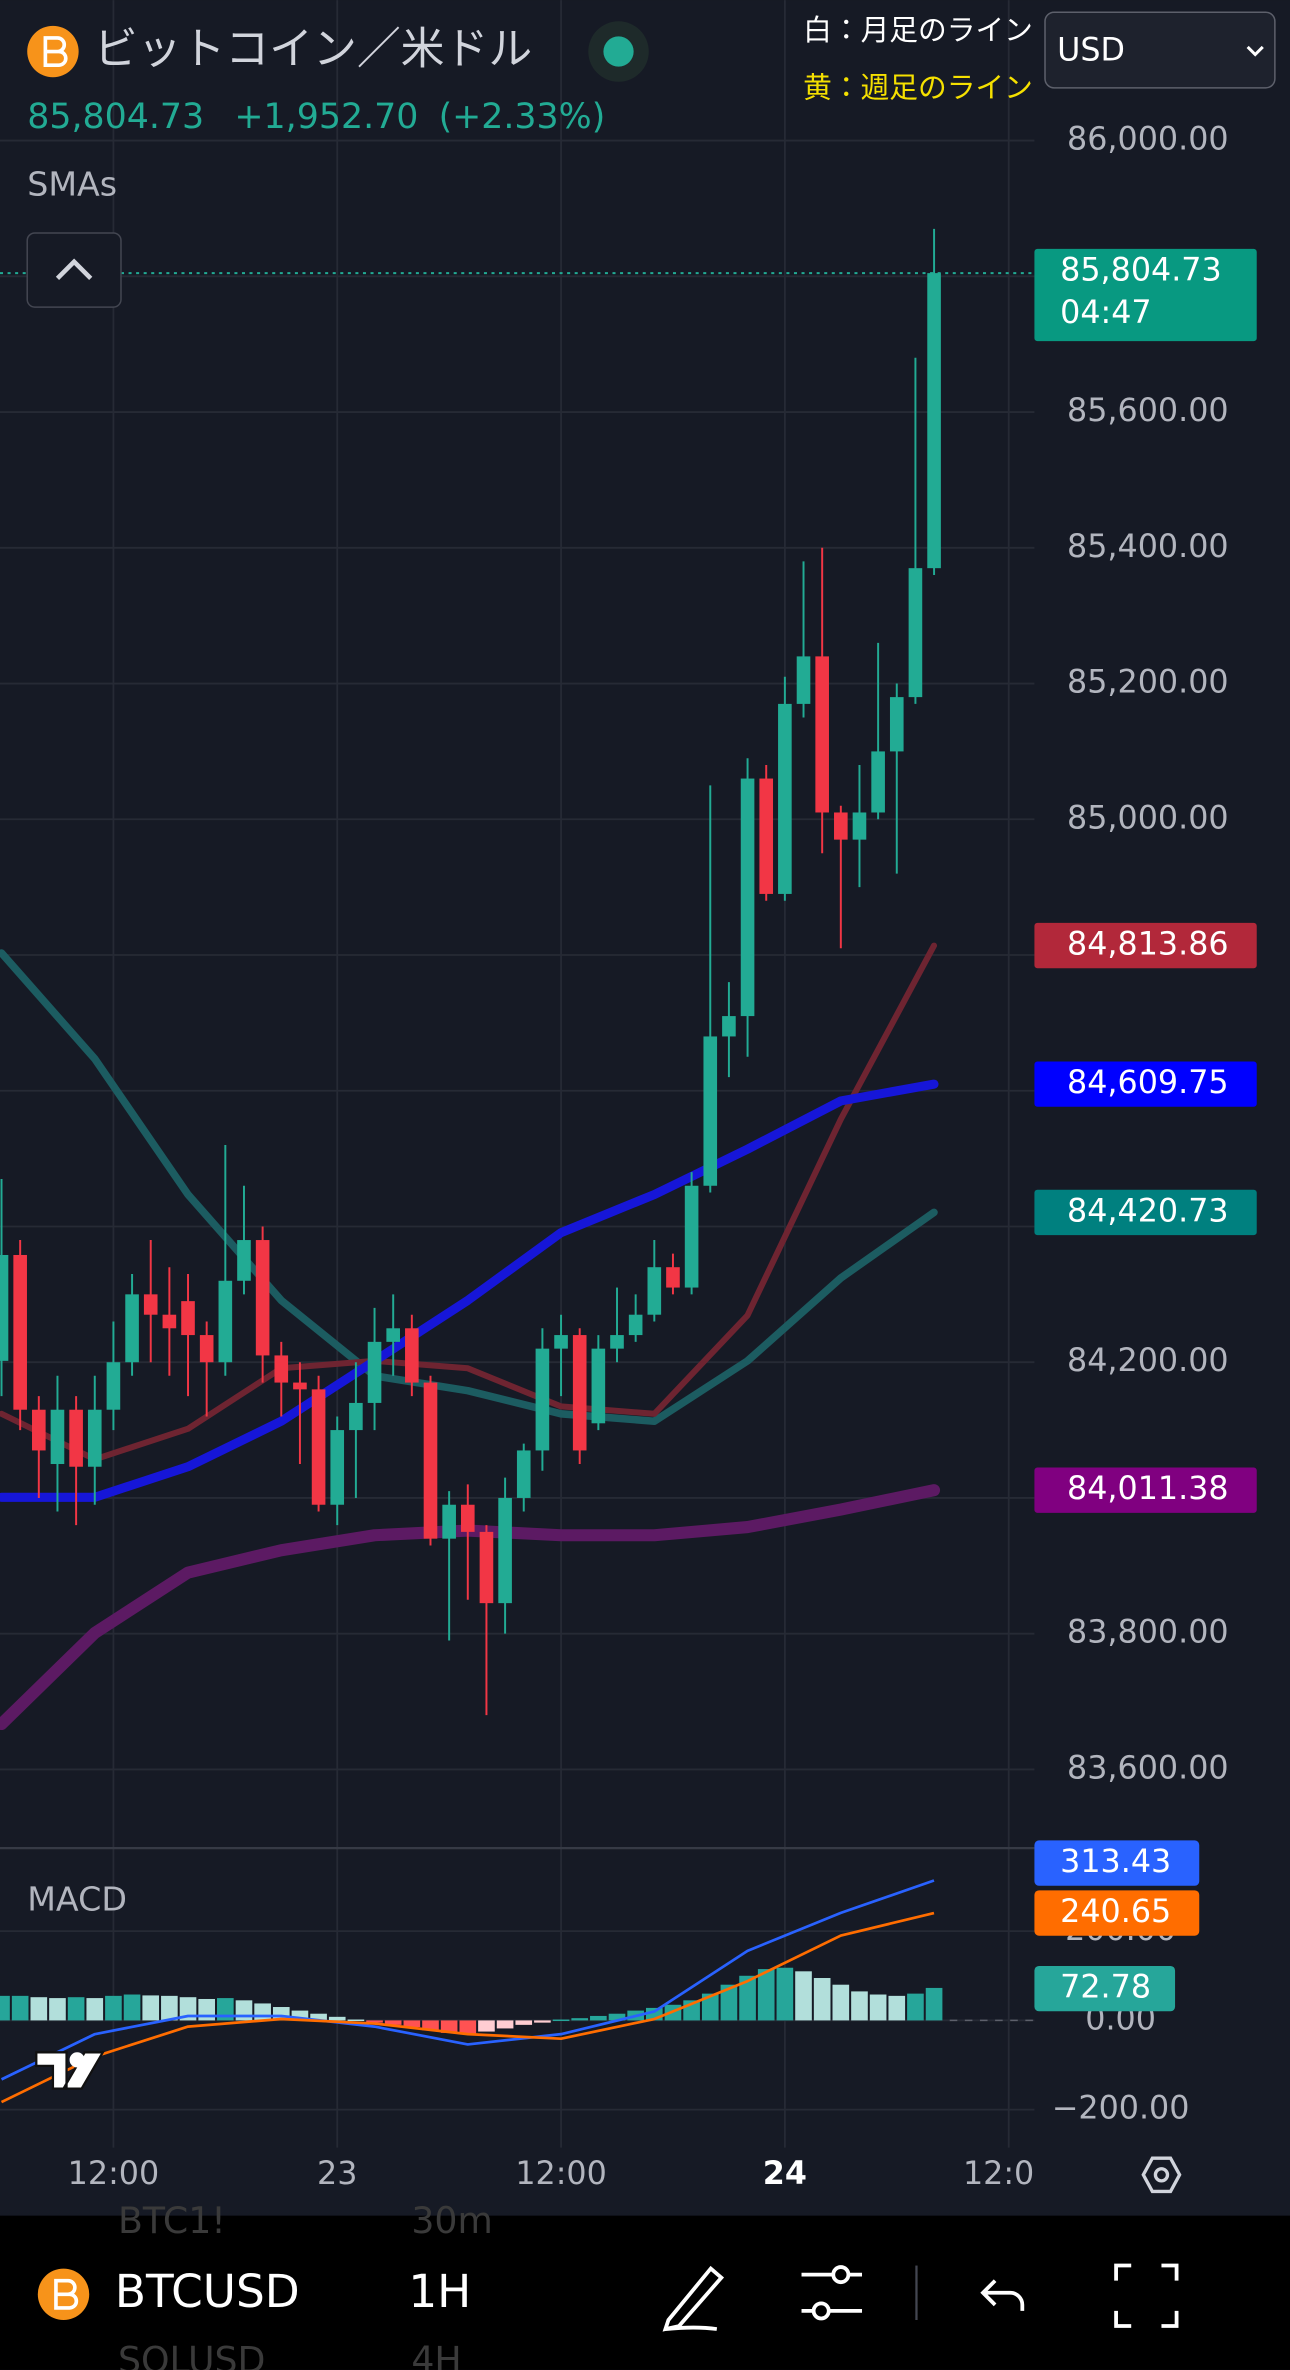  Describe the element at coordinates (645, 2292) in the screenshot. I see `bottom-bar` at that location.